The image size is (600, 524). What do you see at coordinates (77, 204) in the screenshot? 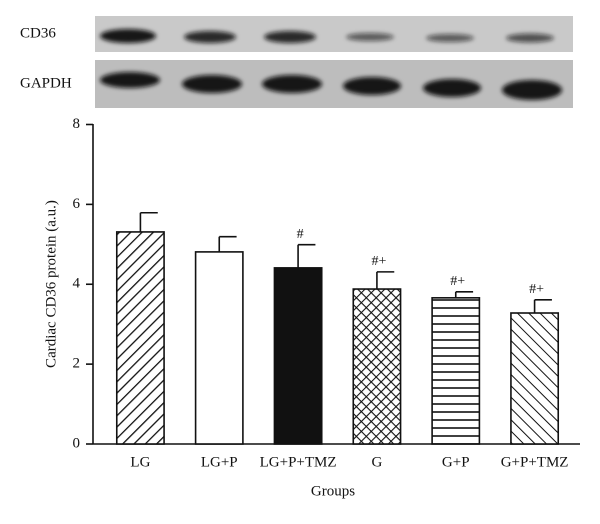
I see `y-tick-label: 6` at bounding box center [77, 204].